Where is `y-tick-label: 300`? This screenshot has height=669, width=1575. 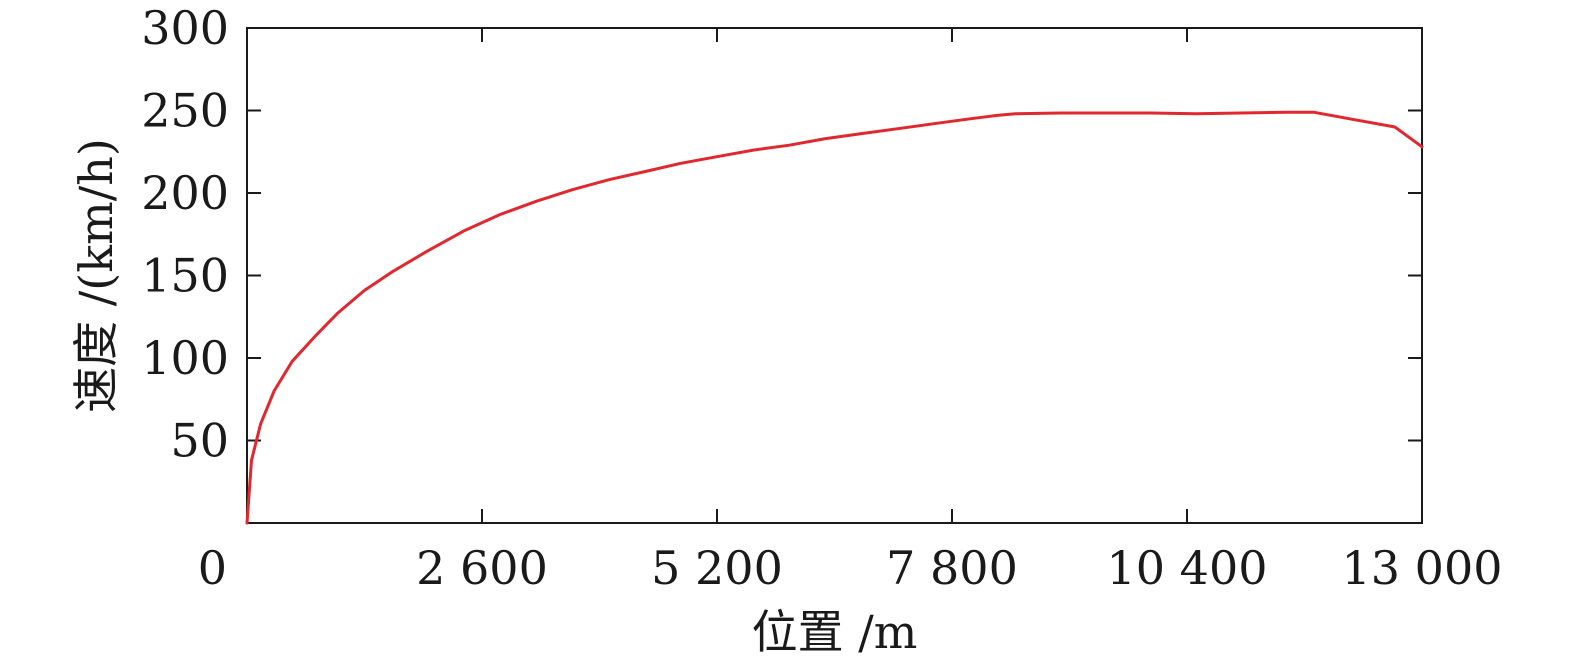
y-tick-label: 300 is located at coordinates (185, 28).